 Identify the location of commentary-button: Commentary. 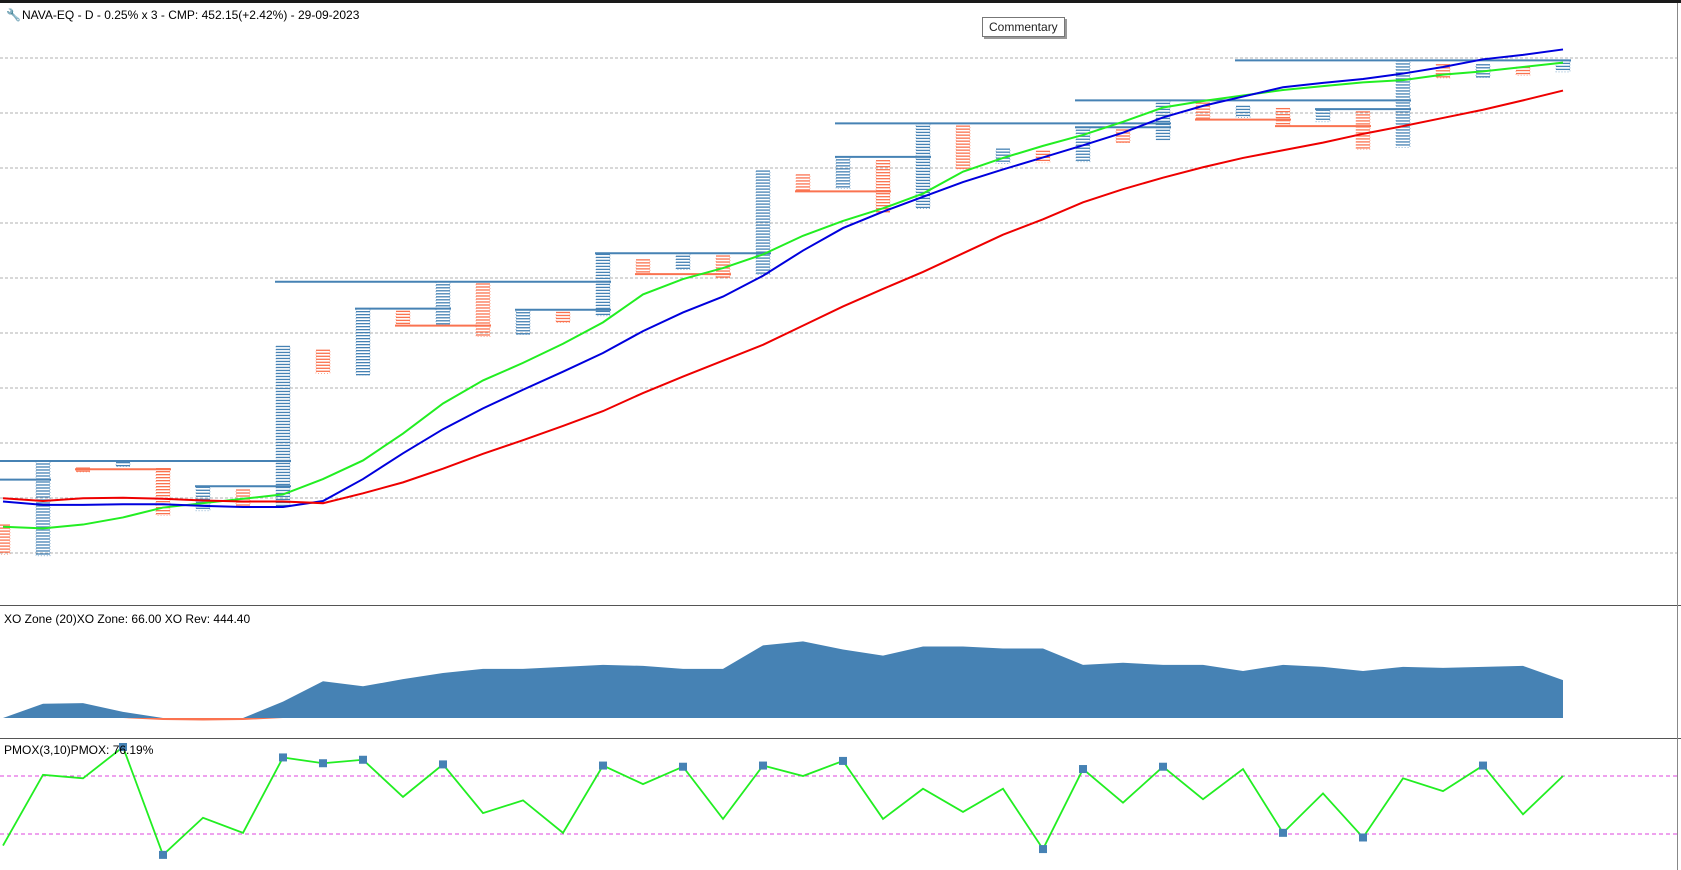
(1023, 27).